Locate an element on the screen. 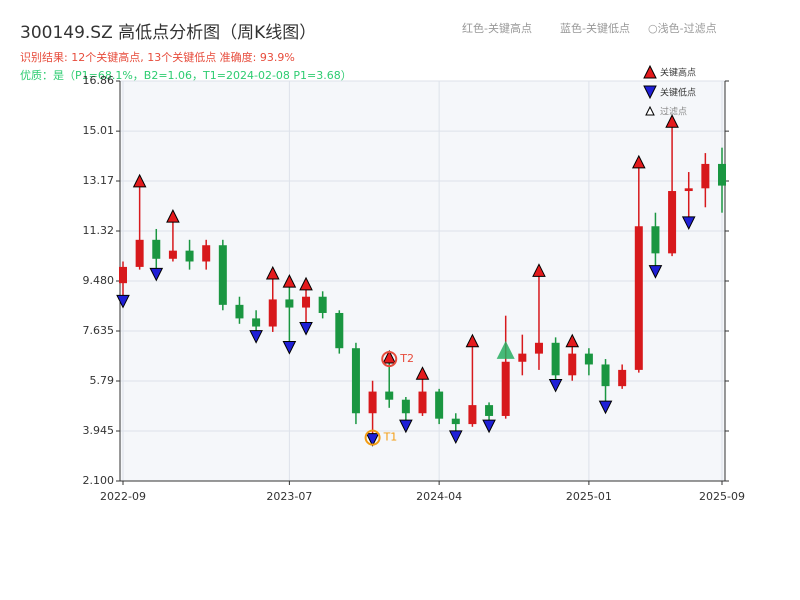 This screenshot has width=800, height=600. y-tick-label: 7.635 is located at coordinates (99, 330).